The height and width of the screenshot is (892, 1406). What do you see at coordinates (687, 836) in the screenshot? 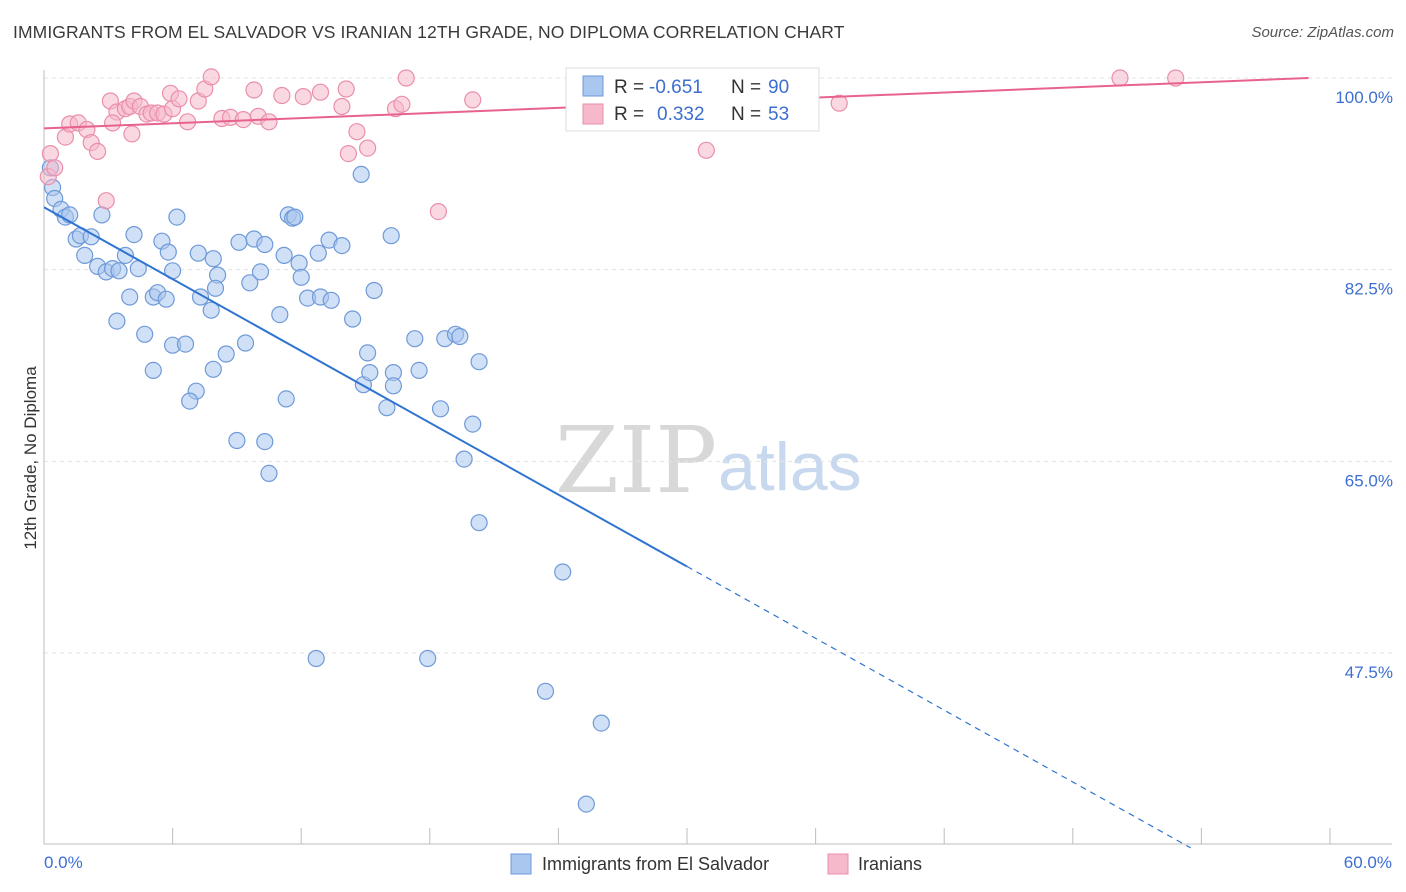
I see `x-axis-ticks` at bounding box center [687, 836].